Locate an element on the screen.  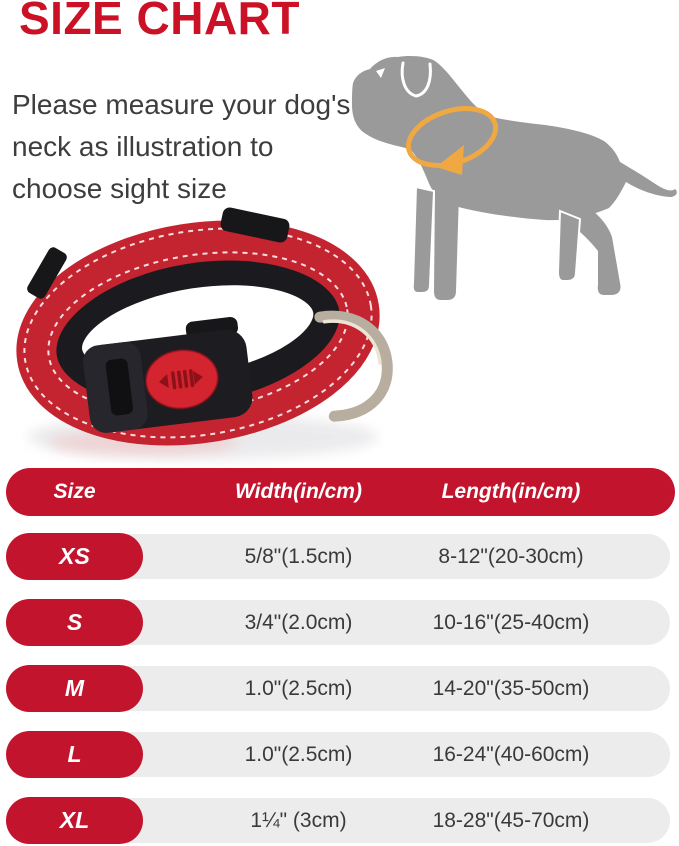
header-size-label: Size is located at coordinates (74, 491).